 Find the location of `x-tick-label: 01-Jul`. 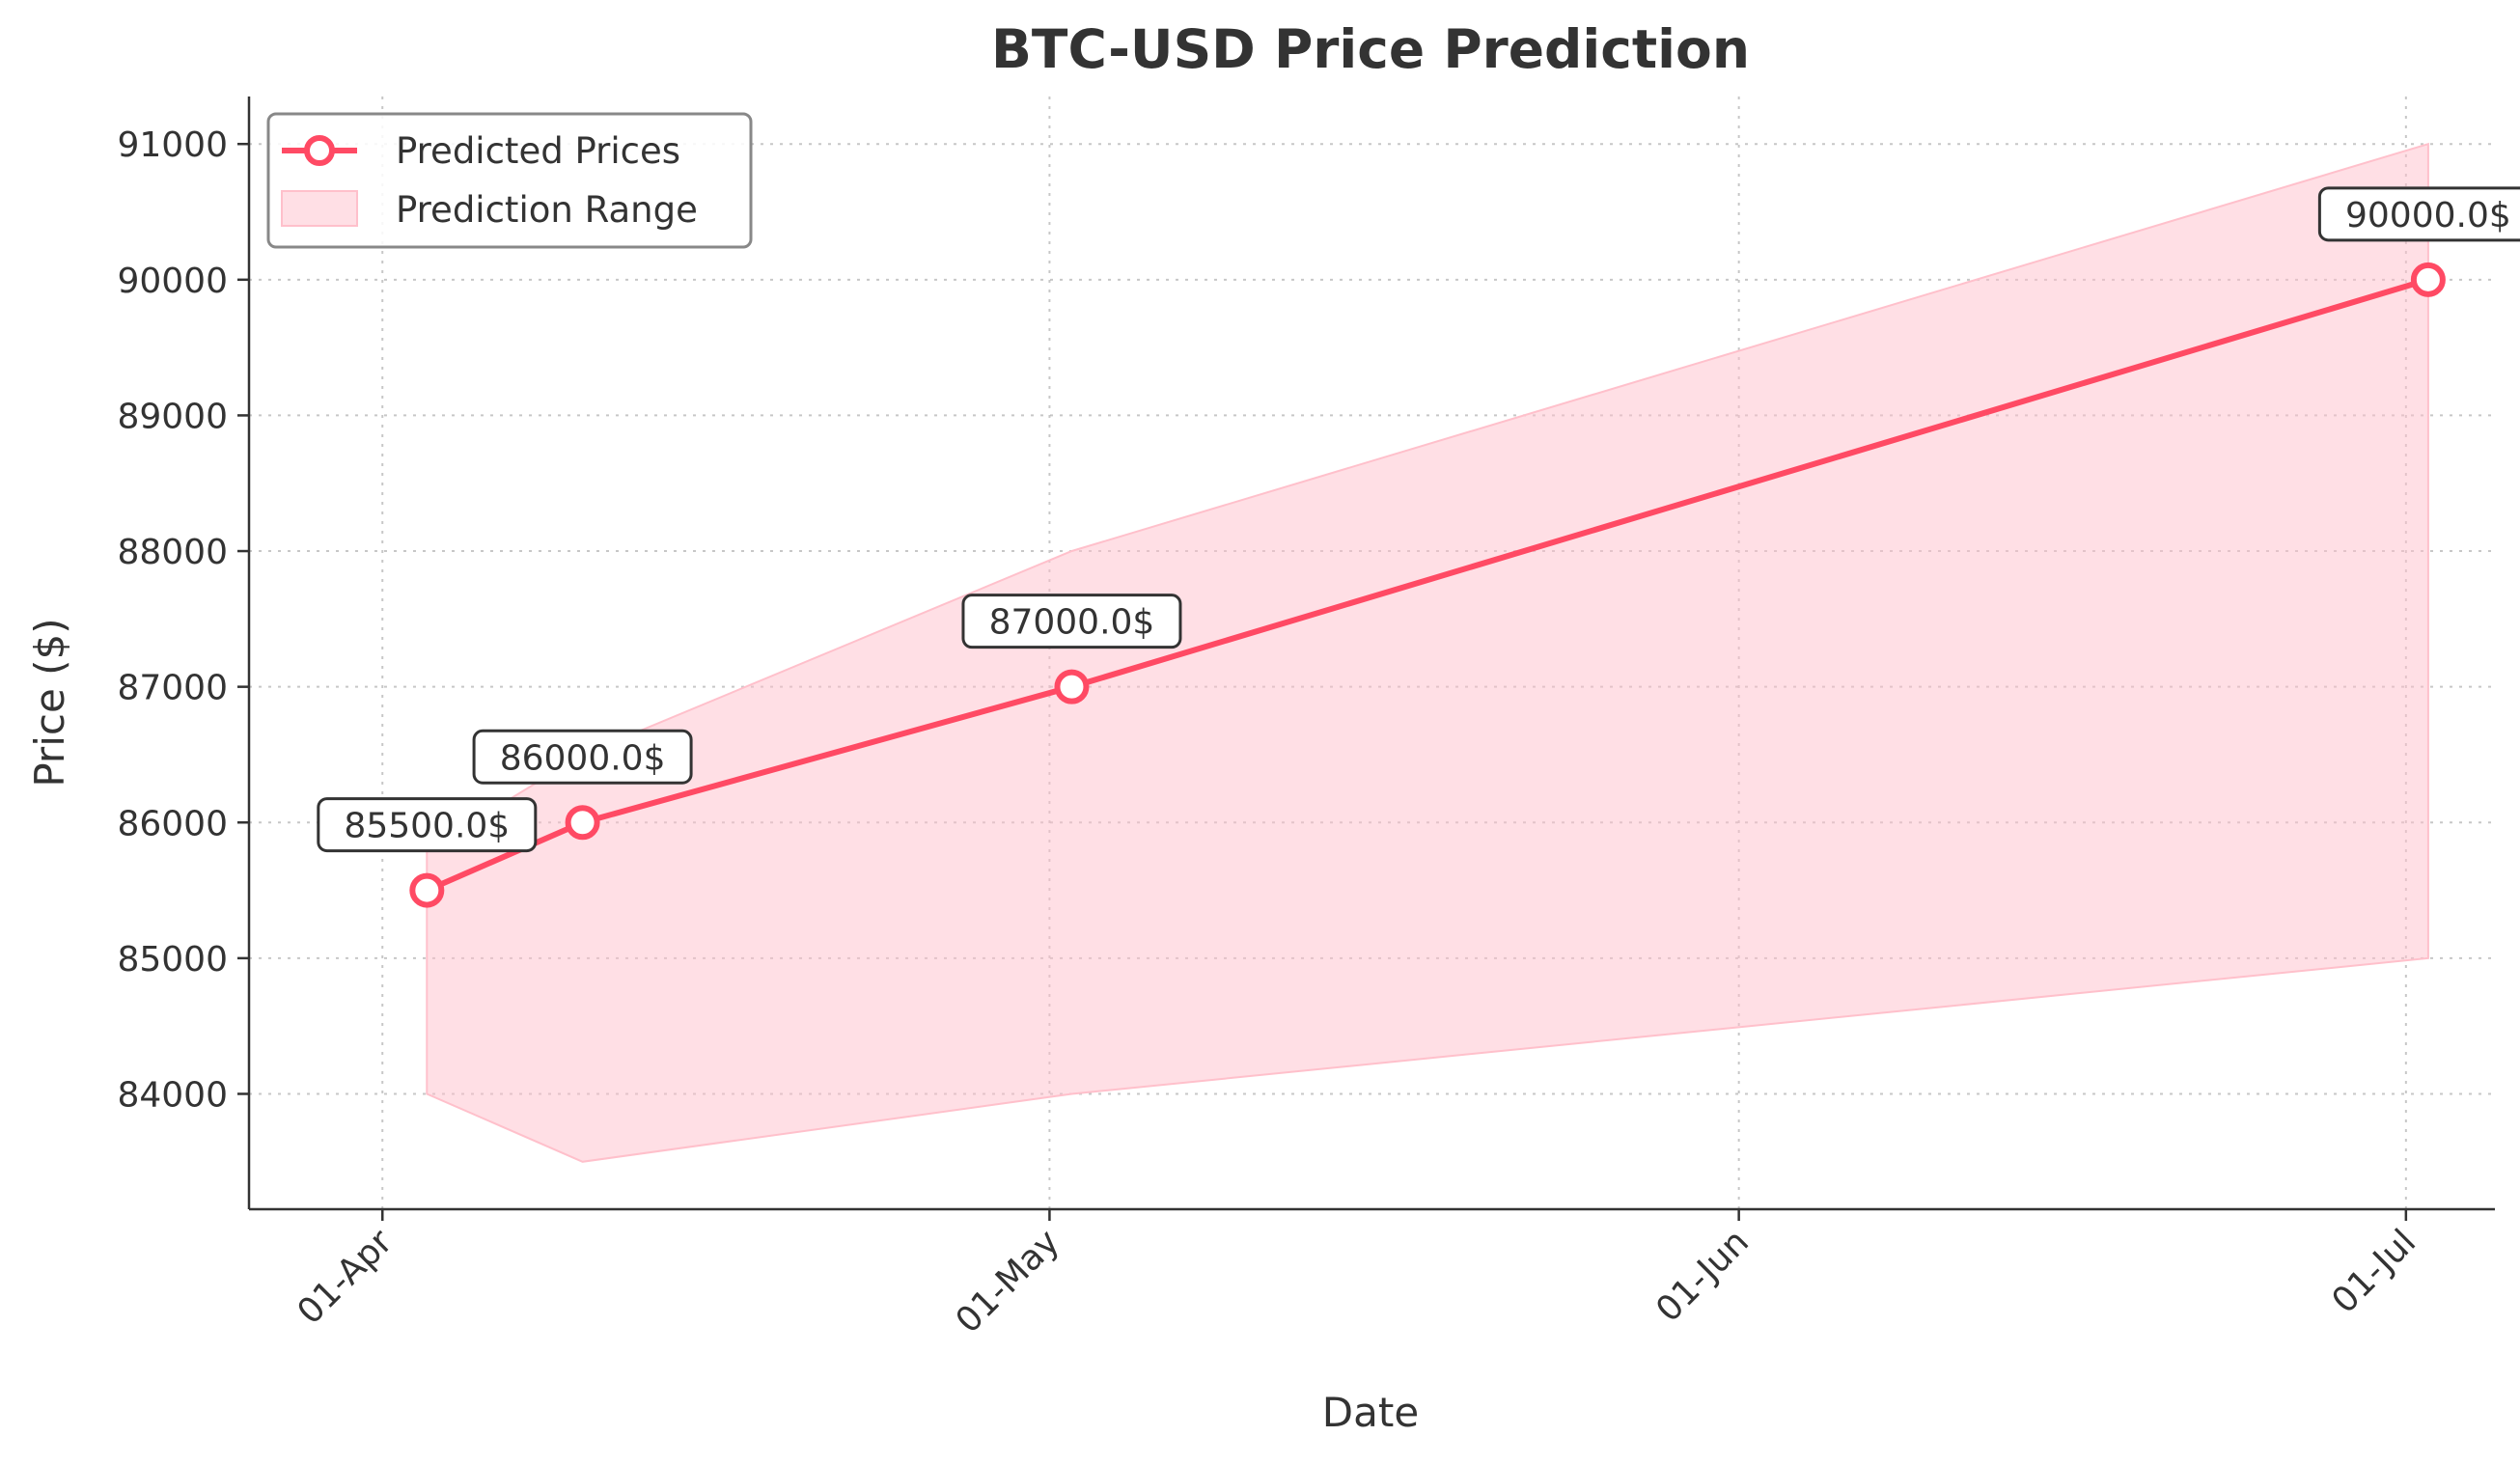

x-tick-label: 01-Jul is located at coordinates (2373, 1271).